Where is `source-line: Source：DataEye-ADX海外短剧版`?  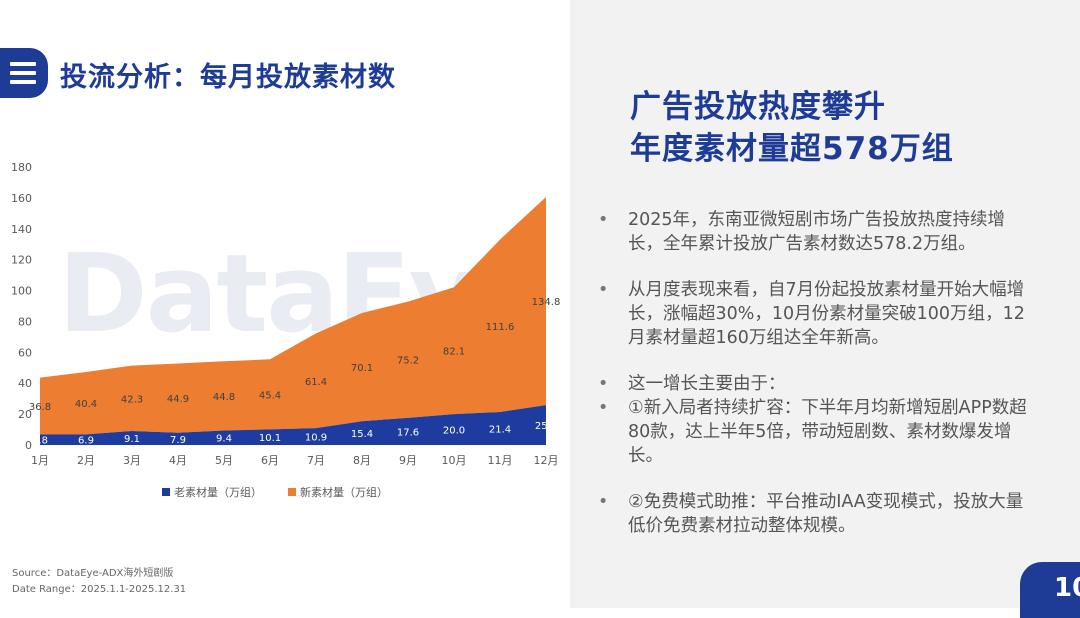 source-line: Source：DataEye-ADX海外短剧版 is located at coordinates (93, 573).